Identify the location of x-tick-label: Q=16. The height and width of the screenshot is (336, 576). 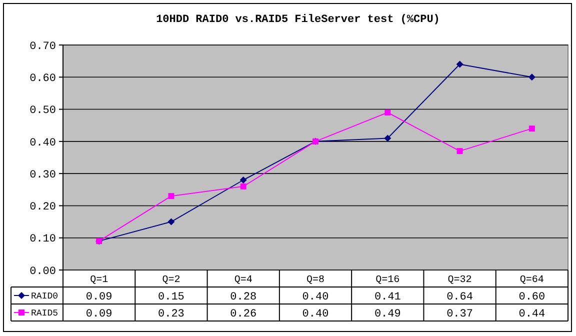
(388, 280).